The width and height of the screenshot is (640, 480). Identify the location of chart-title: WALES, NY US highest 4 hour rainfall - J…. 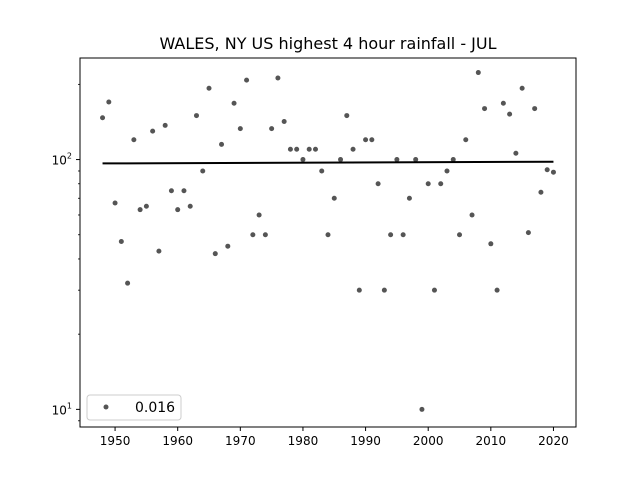
(327, 43).